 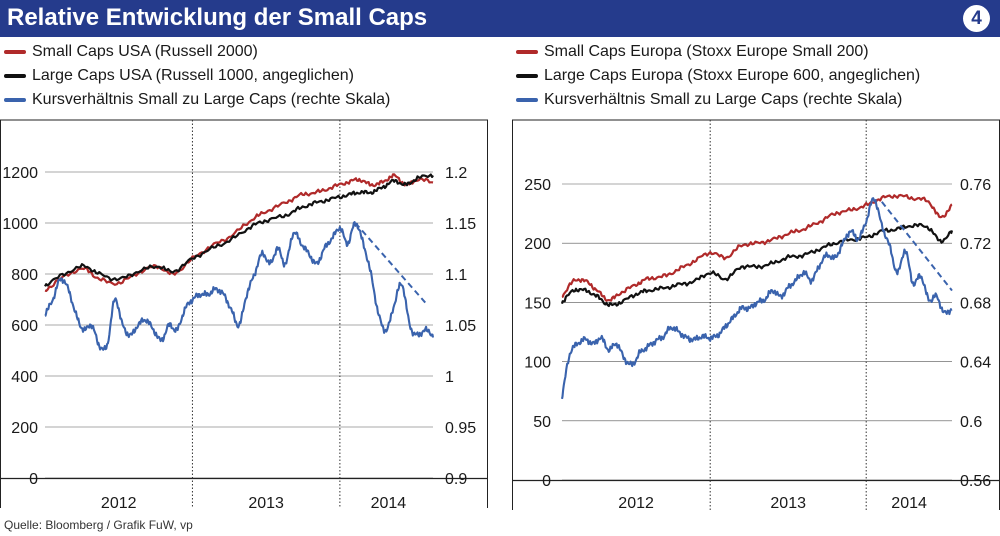 What do you see at coordinates (500, 18) in the screenshot?
I see `header-bar: Relative Entwicklung der Small Caps 4` at bounding box center [500, 18].